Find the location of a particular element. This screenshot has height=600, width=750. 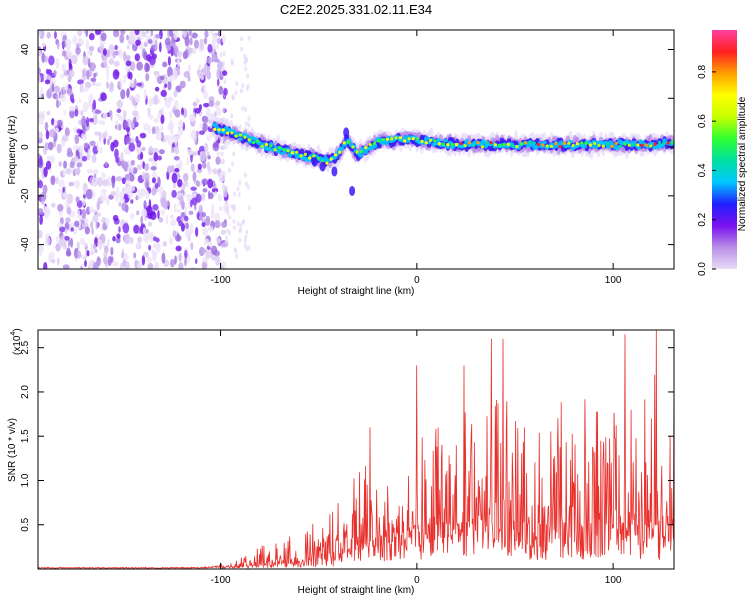

y-tick-label: 0.5 is located at coordinates (25, 524).